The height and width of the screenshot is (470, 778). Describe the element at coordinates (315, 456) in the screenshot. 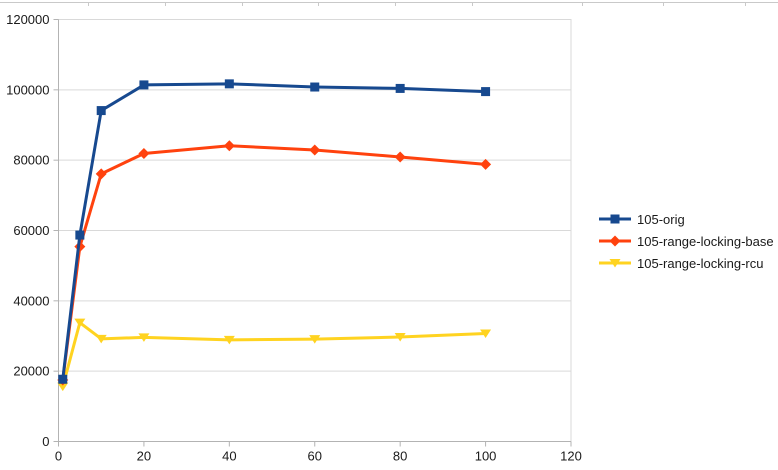

I see `x-tick-label: 60` at that location.